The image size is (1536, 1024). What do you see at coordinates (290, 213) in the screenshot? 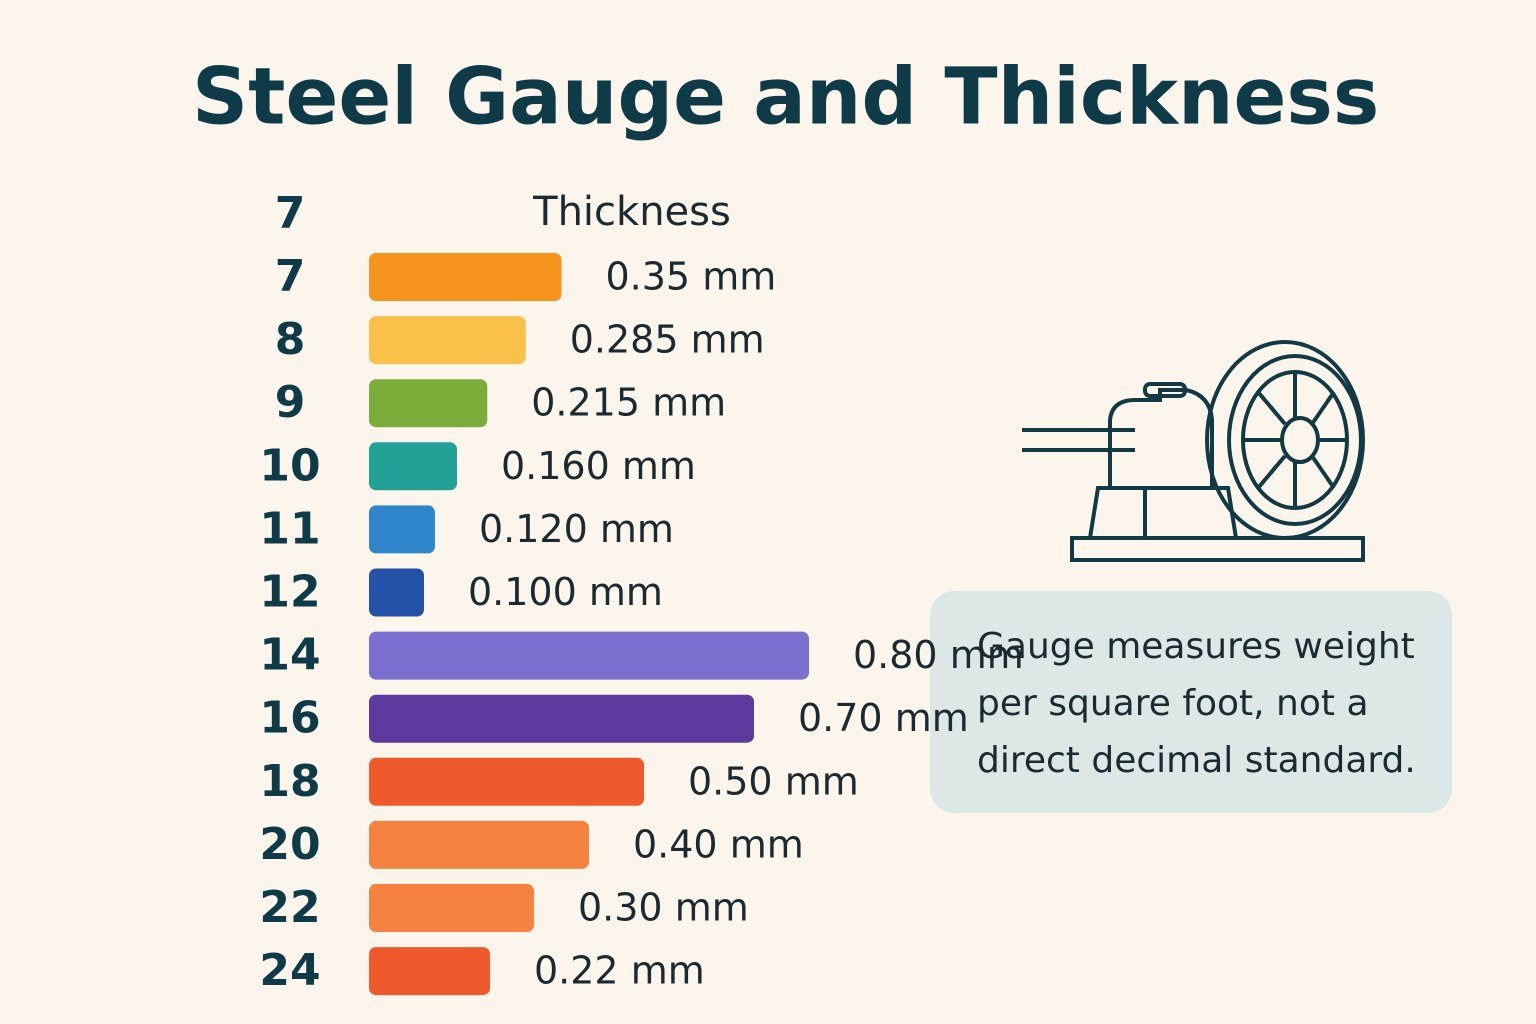
I see `header-gauge: 7` at bounding box center [290, 213].